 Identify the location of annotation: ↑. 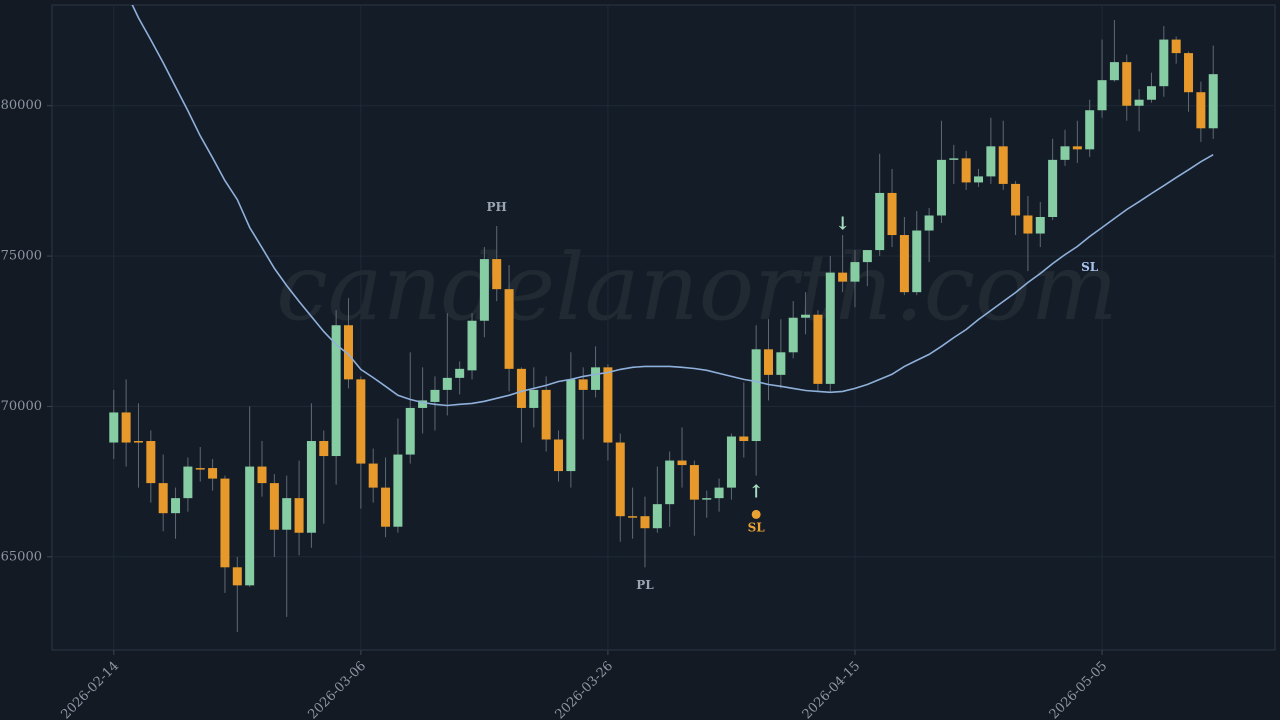
(756, 491).